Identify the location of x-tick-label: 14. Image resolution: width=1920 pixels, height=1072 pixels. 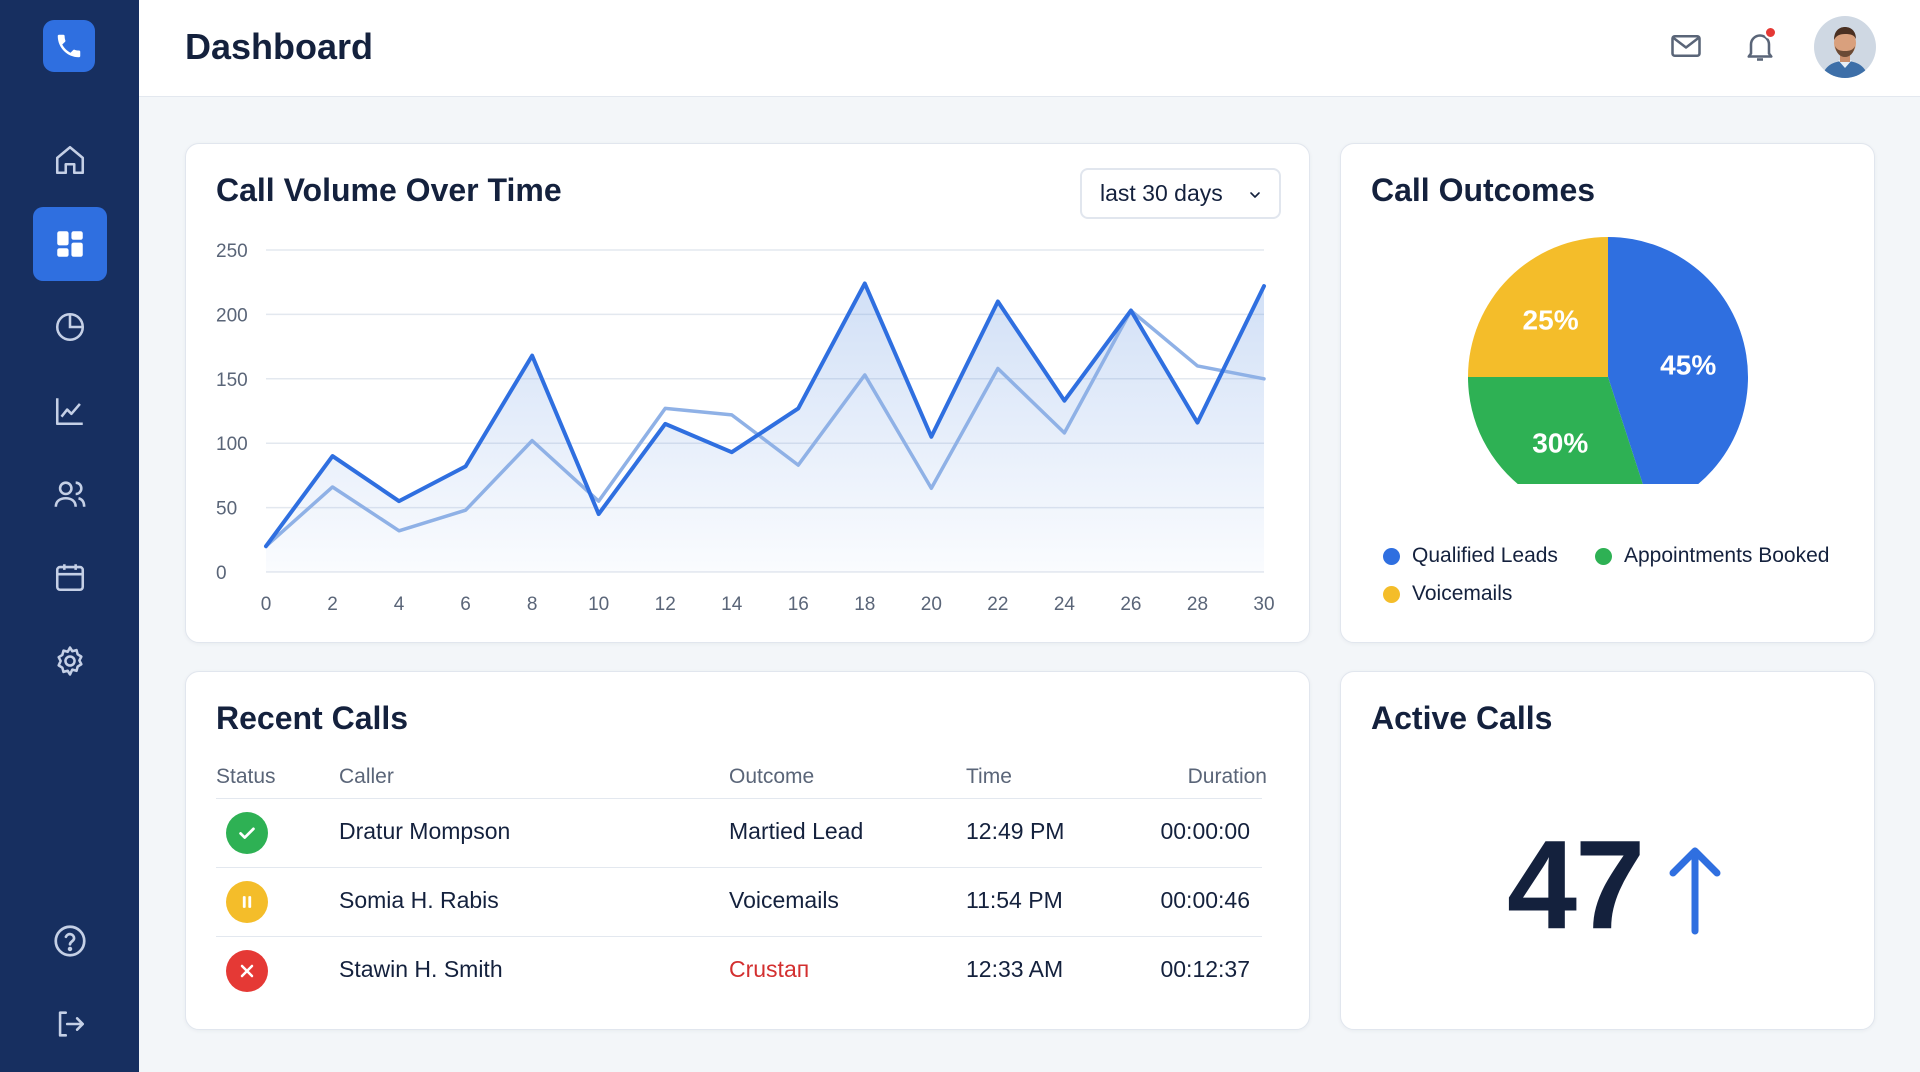
(732, 604).